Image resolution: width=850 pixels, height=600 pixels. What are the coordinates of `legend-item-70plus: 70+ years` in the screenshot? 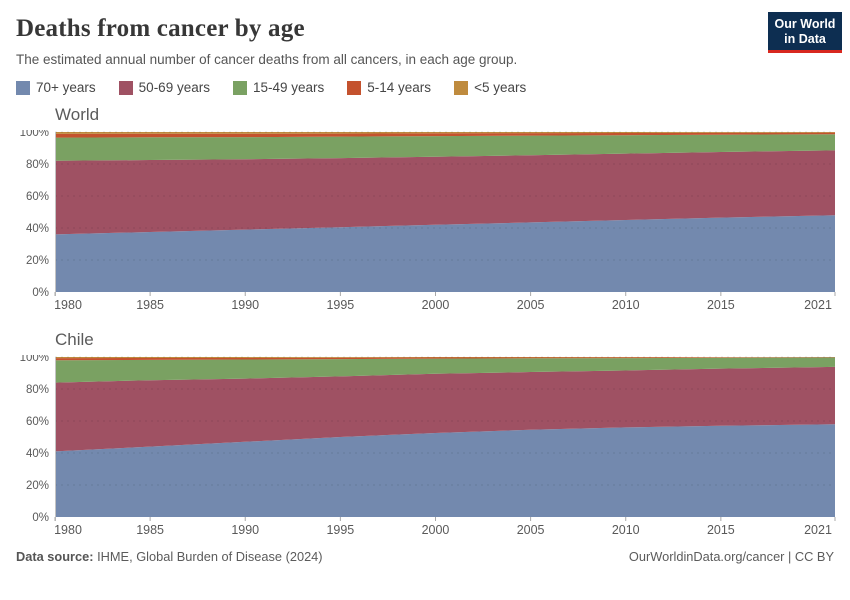 It's located at (56, 87).